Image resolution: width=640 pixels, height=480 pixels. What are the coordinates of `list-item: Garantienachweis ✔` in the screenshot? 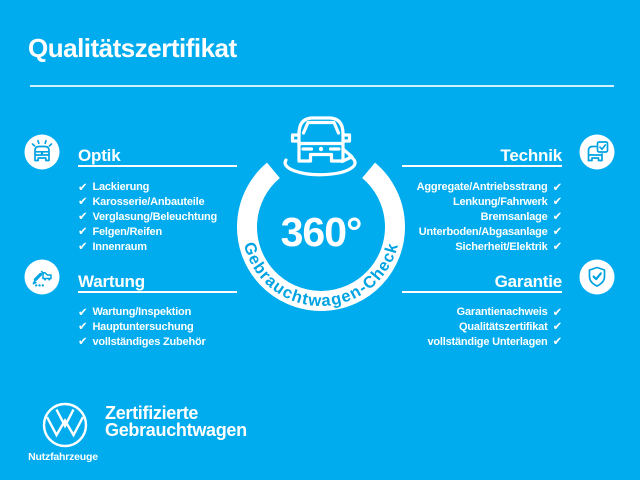 It's located at (446, 312).